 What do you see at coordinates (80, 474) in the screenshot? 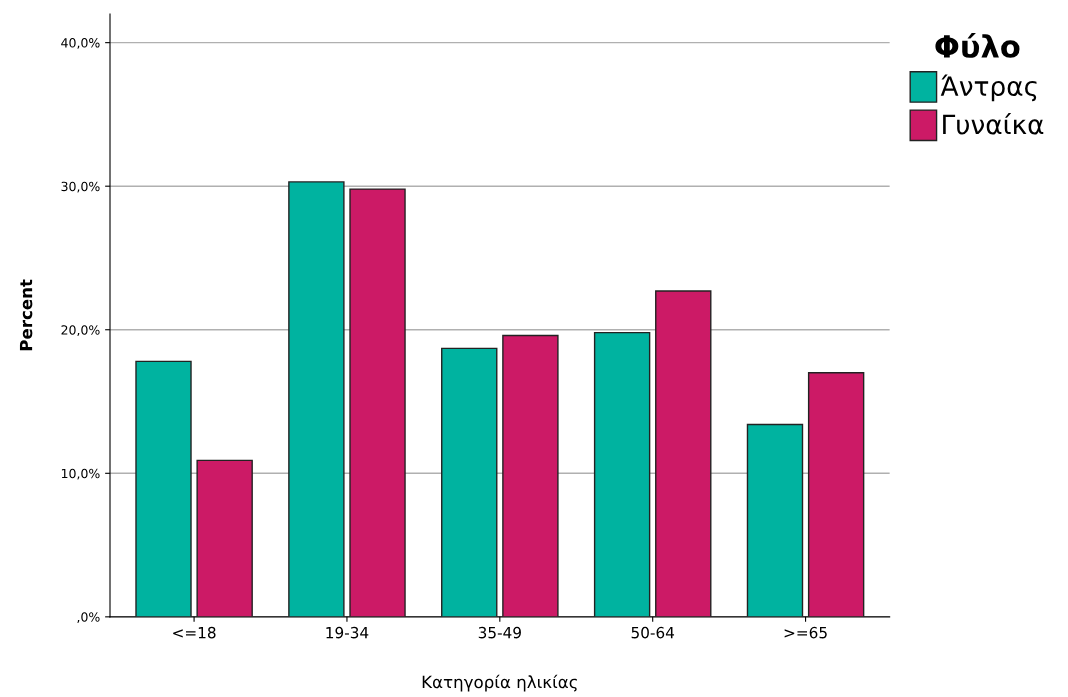
I see `y-tick-label: 10,0%` at bounding box center [80, 474].